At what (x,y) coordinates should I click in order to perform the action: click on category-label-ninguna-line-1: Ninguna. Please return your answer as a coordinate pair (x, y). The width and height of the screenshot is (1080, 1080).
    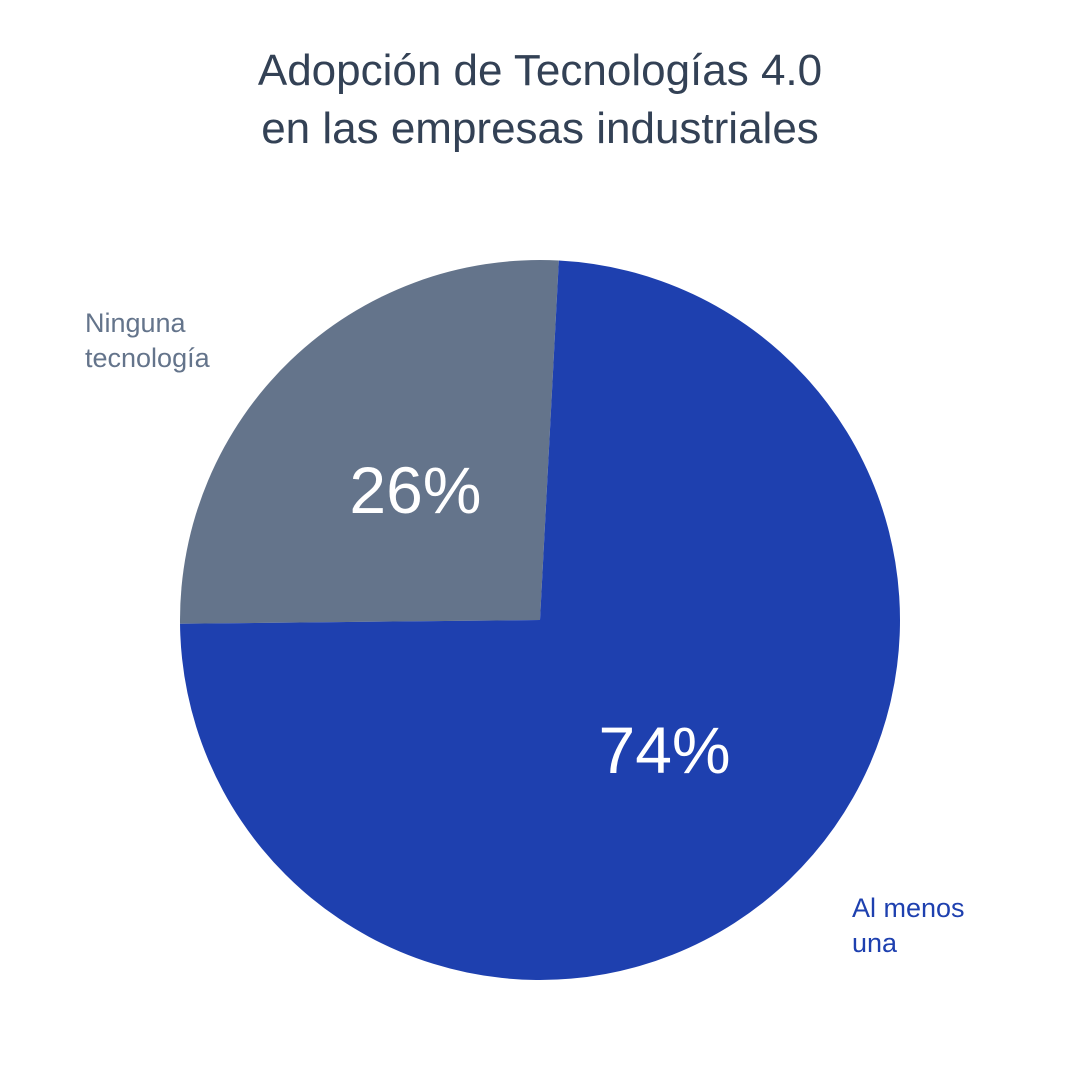
    Looking at the image, I should click on (135, 323).